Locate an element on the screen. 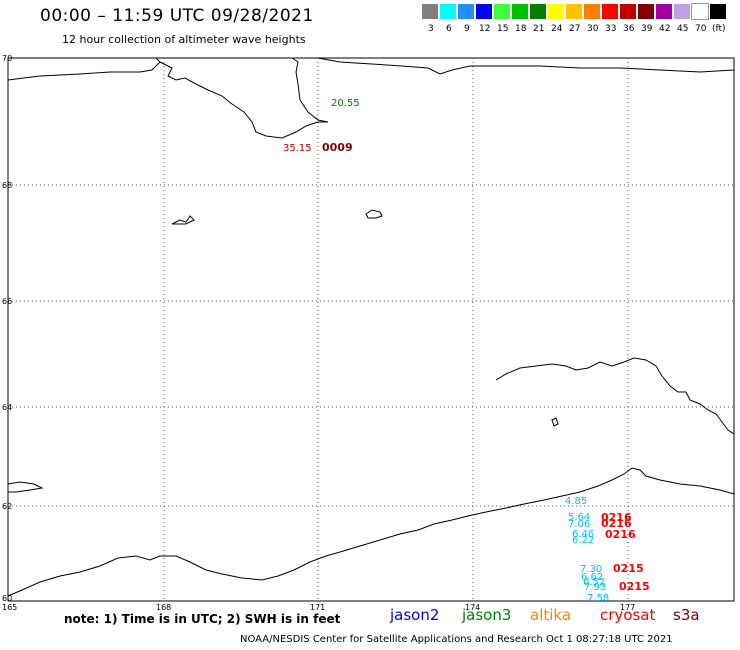 This screenshot has height=650, width=740. legend-label: 18 is located at coordinates (521, 29).